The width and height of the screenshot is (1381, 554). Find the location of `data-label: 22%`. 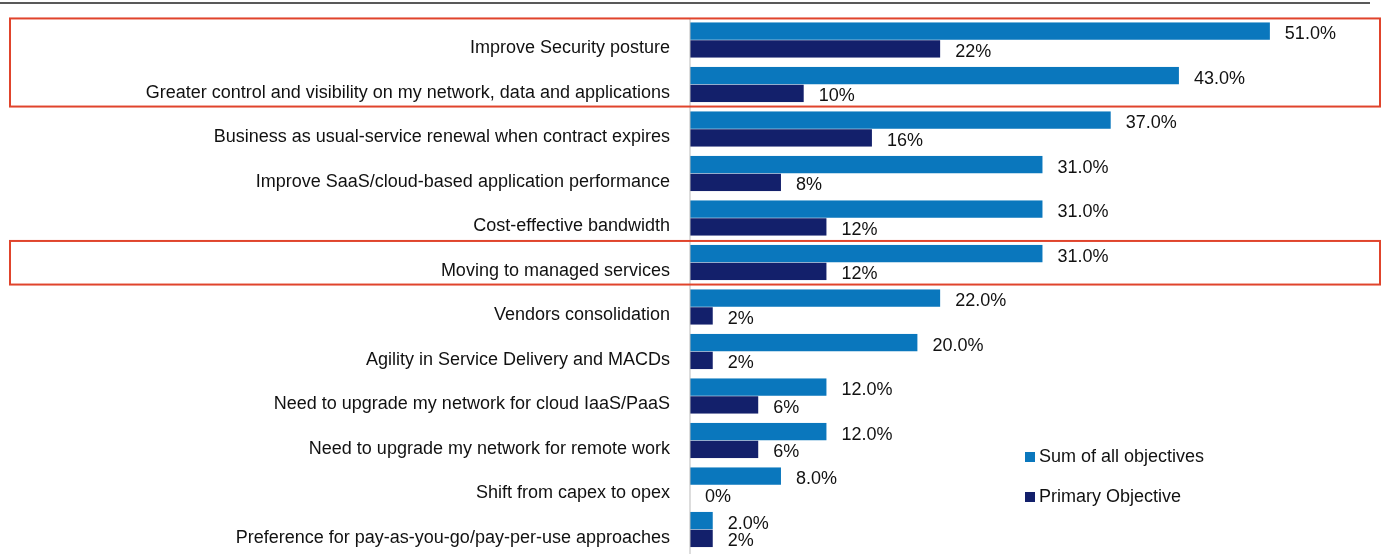

data-label: 22% is located at coordinates (973, 50).